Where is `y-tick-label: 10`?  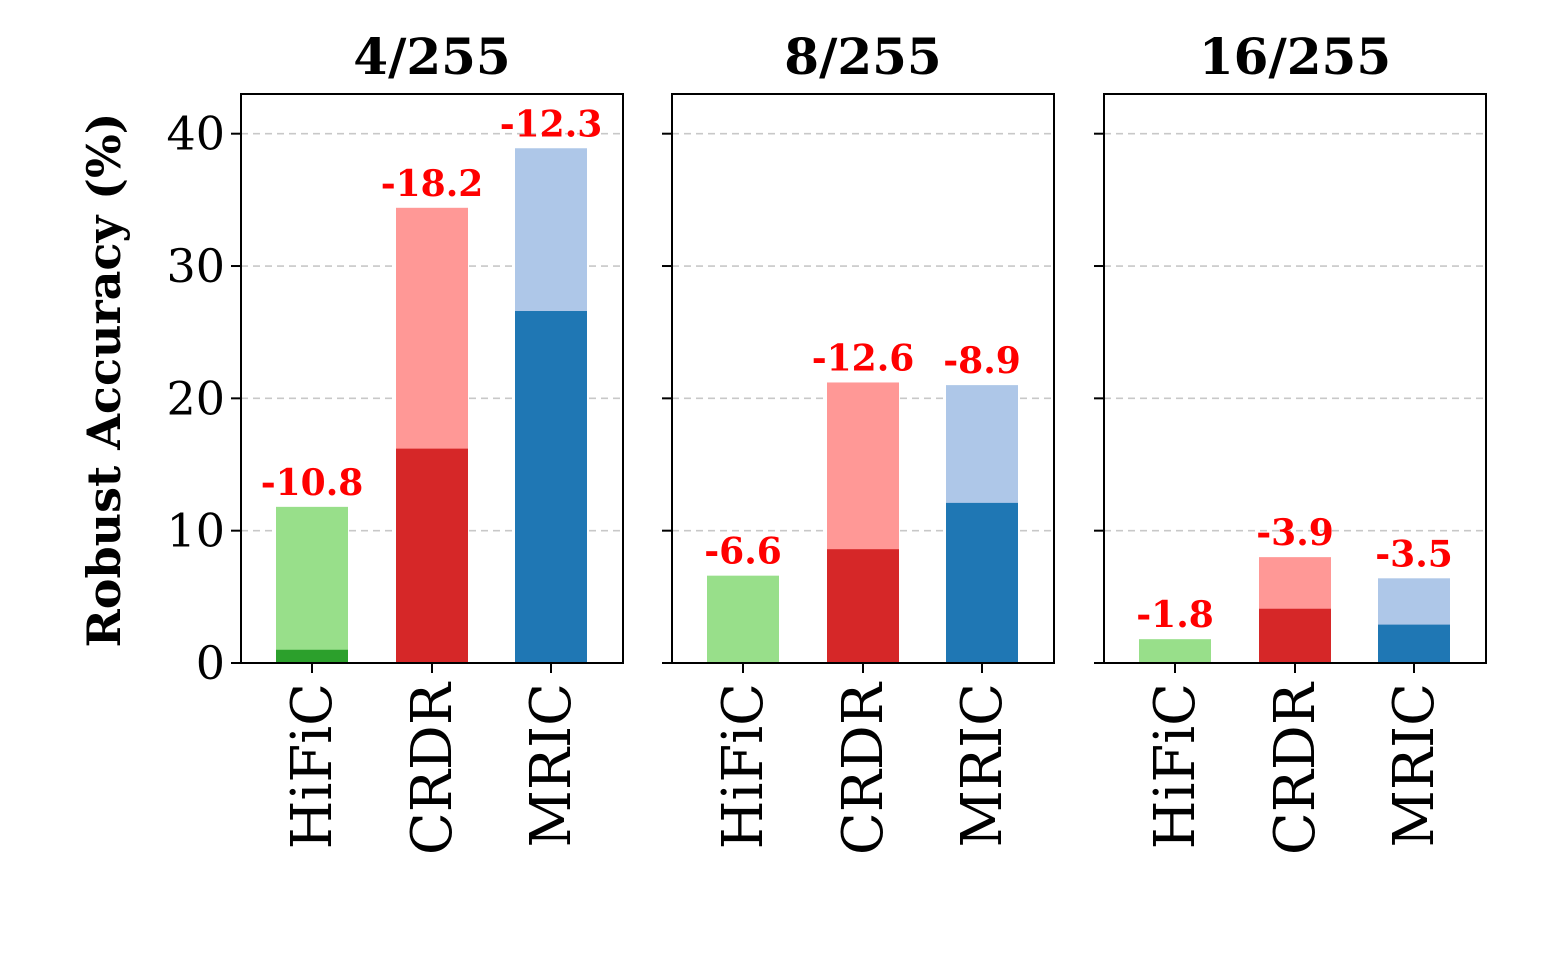
y-tick-label: 10 is located at coordinates (195, 531).